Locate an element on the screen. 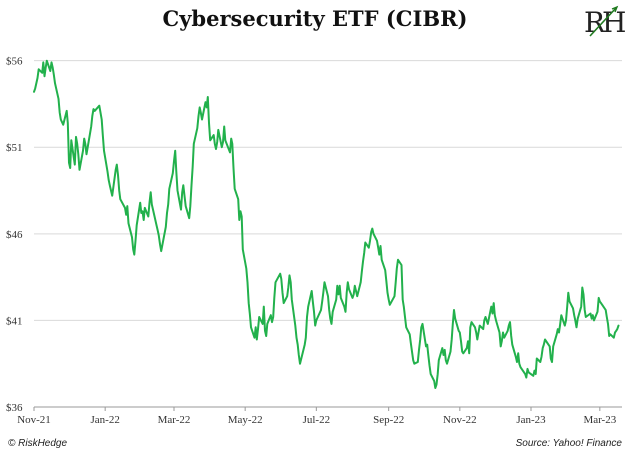 The width and height of the screenshot is (630, 454). source-text: Source: Yahoo! Finance is located at coordinates (568, 443).